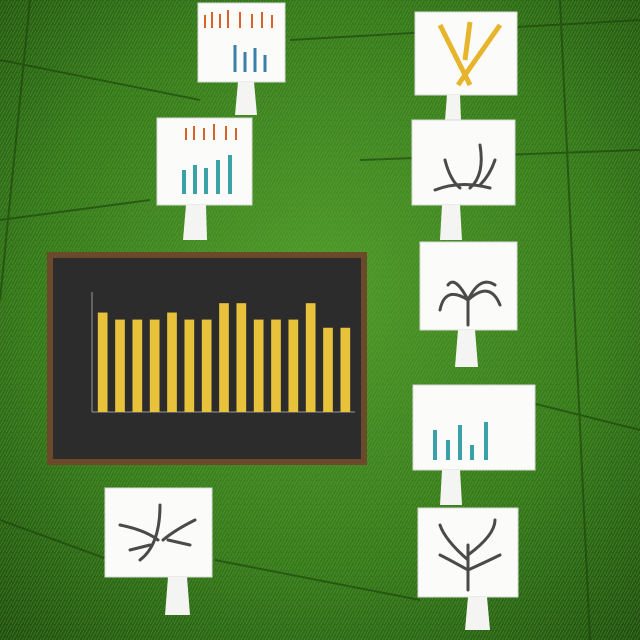 The width and height of the screenshot is (640, 640). I want to click on bars, so click(224, 357).